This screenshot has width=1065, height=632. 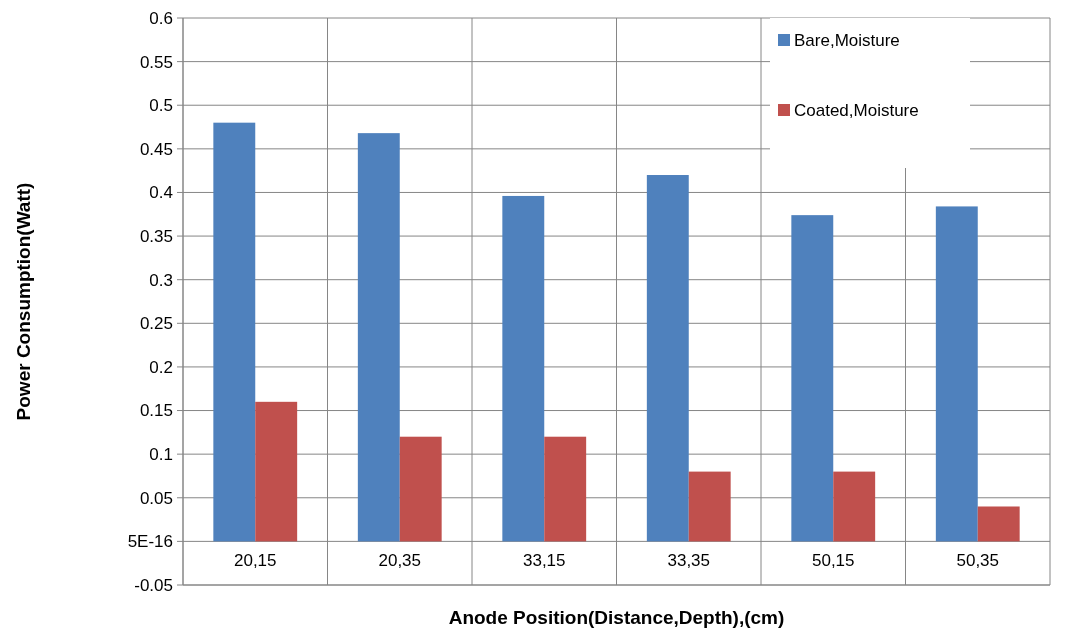 I want to click on legend-label: Bare,Moisture, so click(x=847, y=40).